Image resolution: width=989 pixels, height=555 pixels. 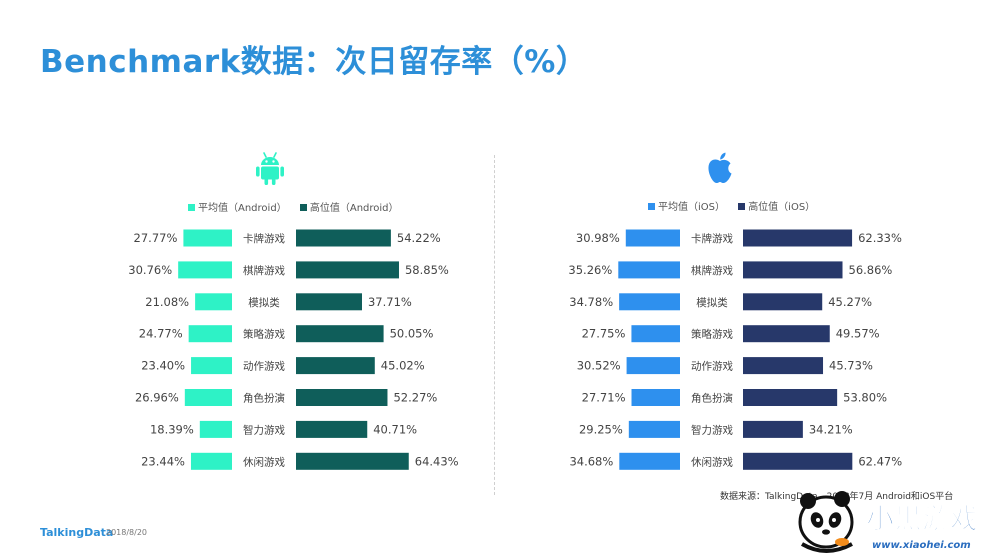 I want to click on ios-category-label-1: 棋牌游戏, so click(x=712, y=270).